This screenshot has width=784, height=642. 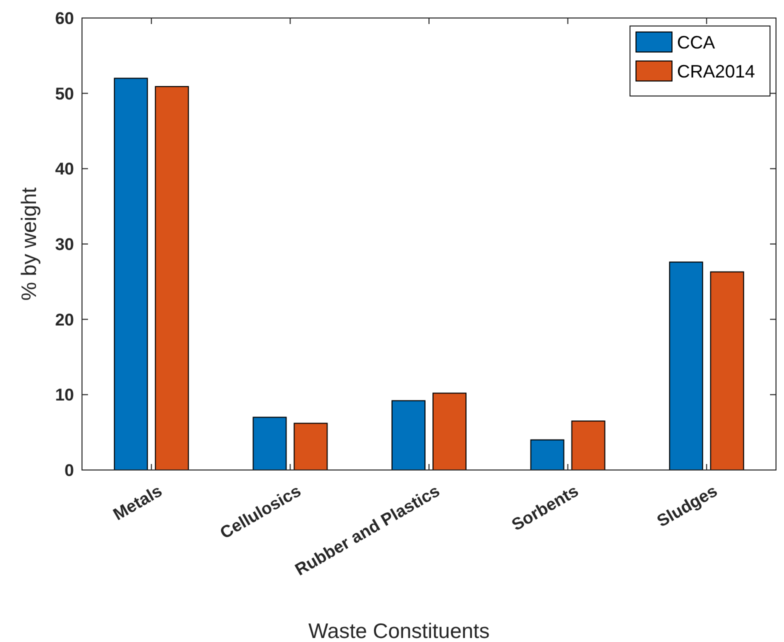 I want to click on y-tick-label: 50, so click(x=64, y=94).